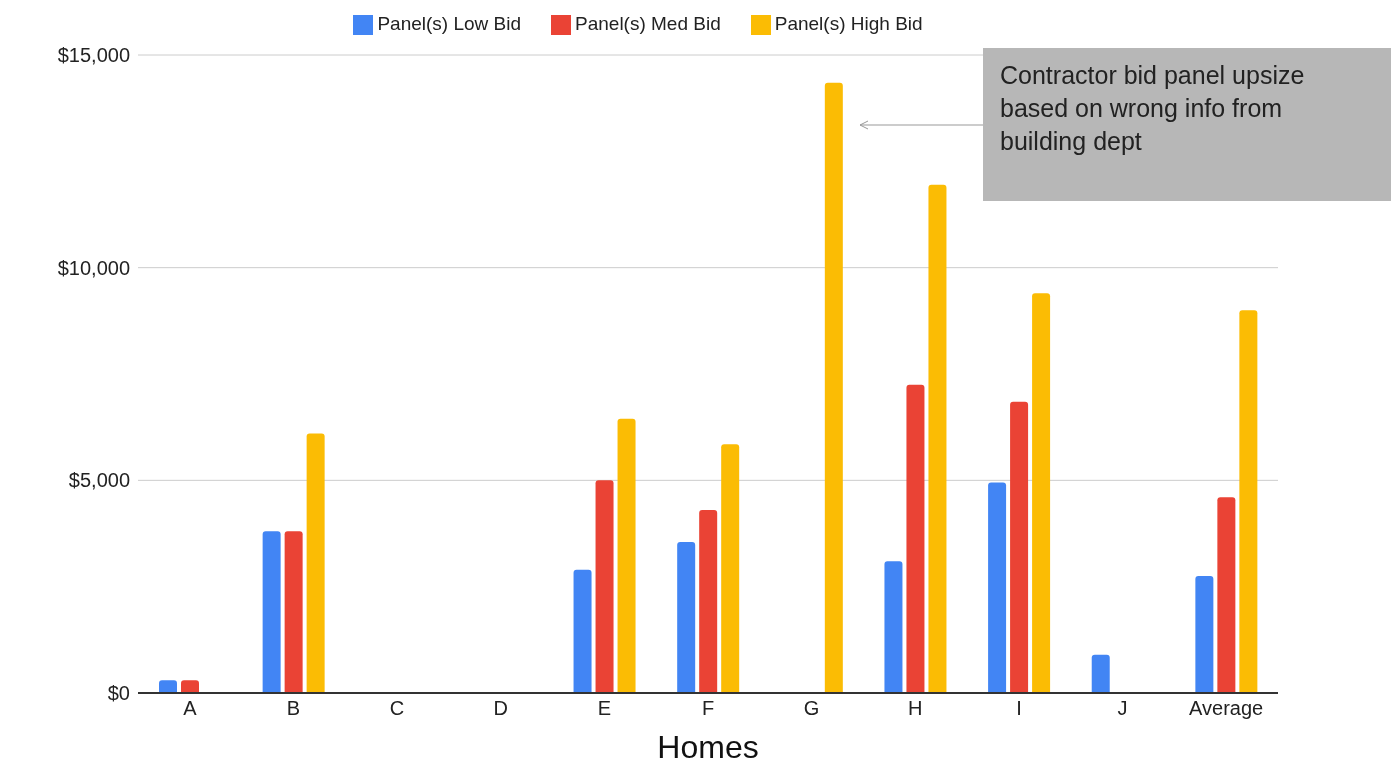  Describe the element at coordinates (1019, 708) in the screenshot. I see `x-tick-label: I` at that location.